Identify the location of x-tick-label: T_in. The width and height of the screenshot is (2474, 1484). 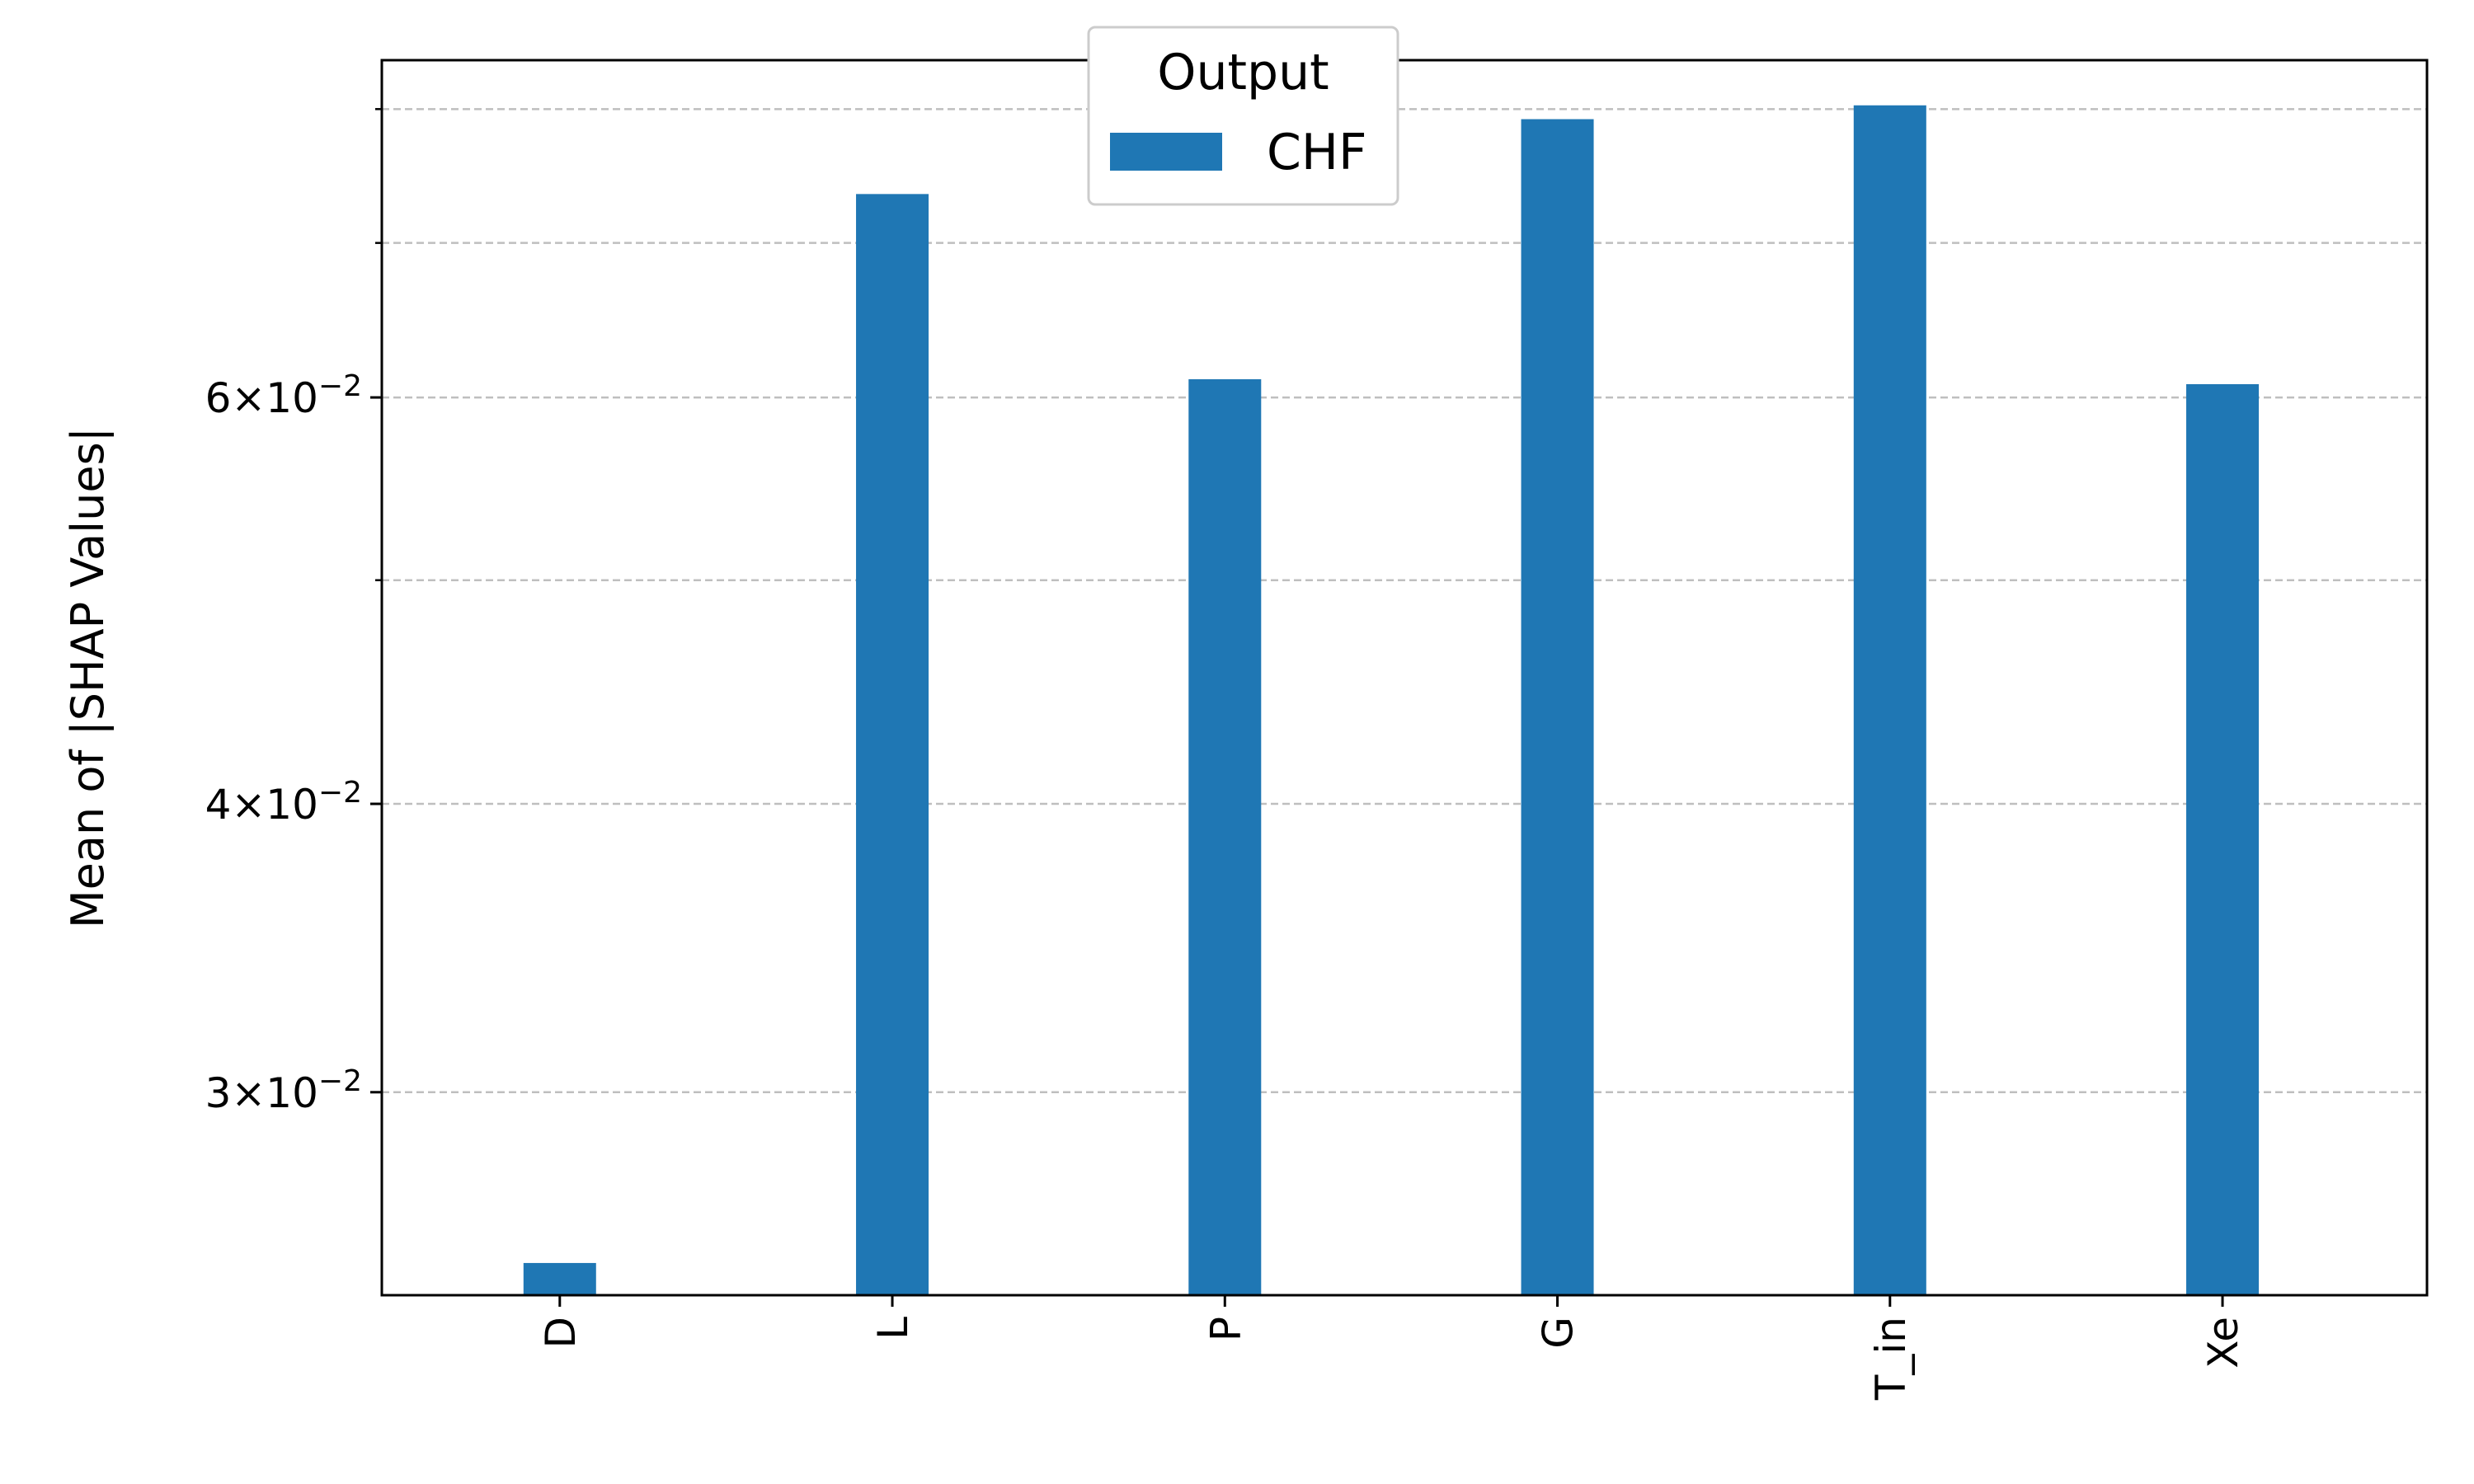
(1891, 1359).